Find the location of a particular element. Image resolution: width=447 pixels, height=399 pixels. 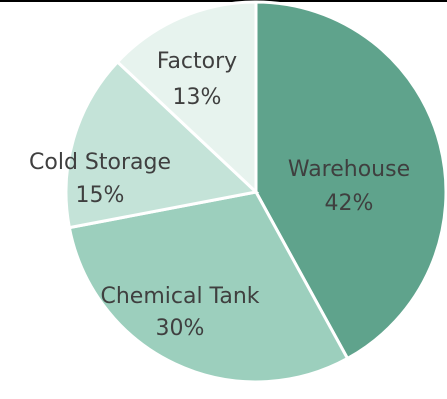

slice-value-cold-storage: 15% is located at coordinates (100, 195).